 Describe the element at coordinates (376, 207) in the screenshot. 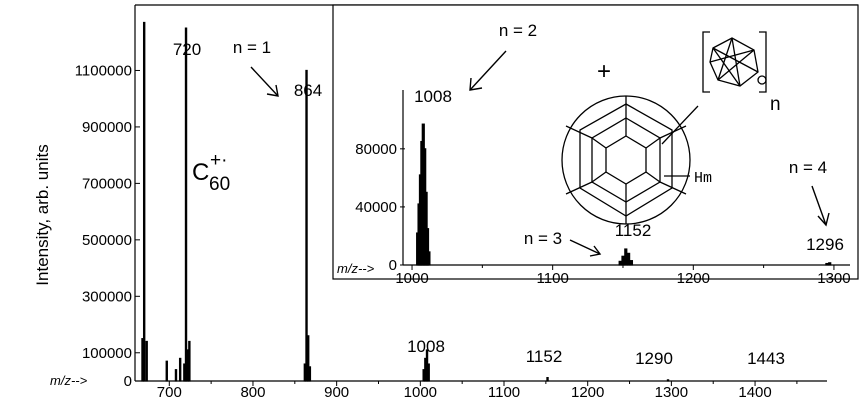

I see `inset-ytick-label: 40000` at that location.